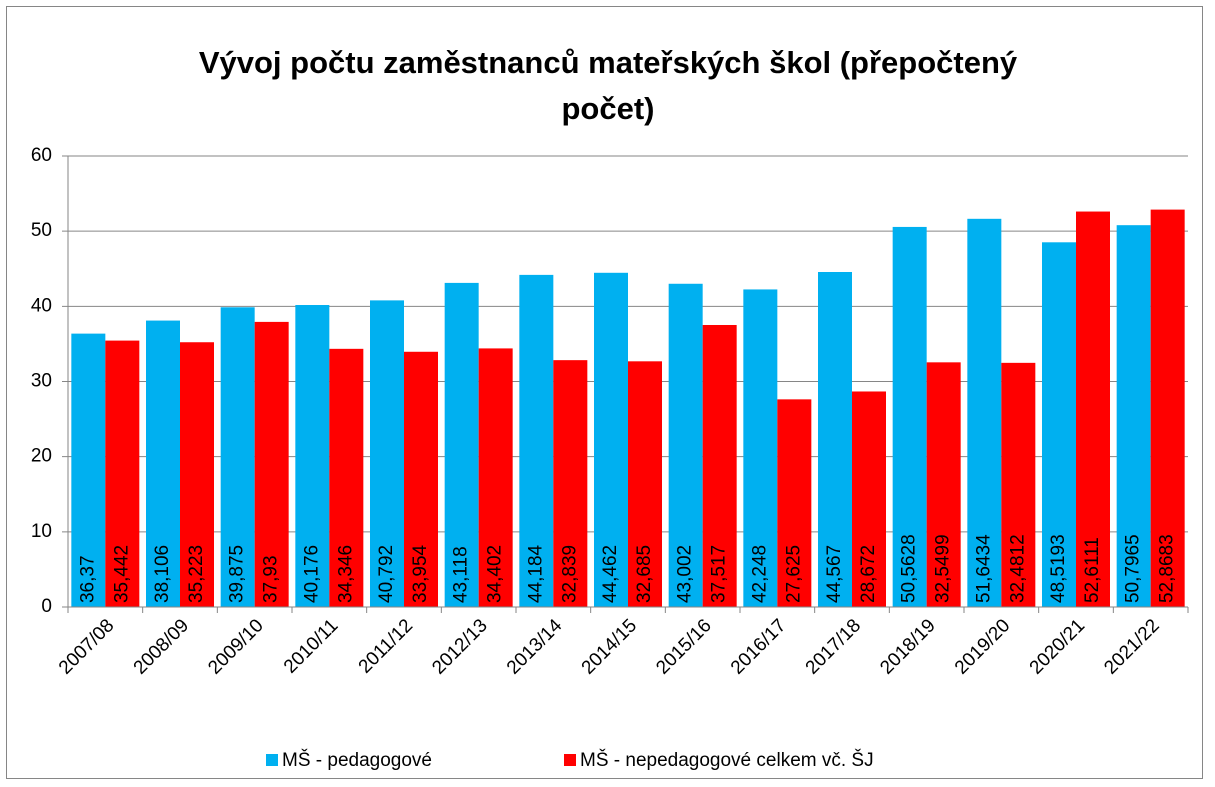 The height and width of the screenshot is (787, 1215). What do you see at coordinates (610, 574) in the screenshot?
I see `value-label: 44,462` at bounding box center [610, 574].